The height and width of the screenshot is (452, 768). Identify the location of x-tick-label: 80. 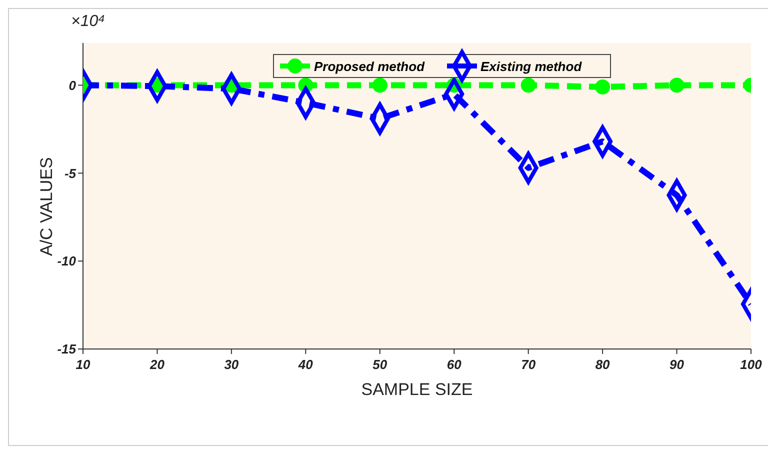
(603, 364).